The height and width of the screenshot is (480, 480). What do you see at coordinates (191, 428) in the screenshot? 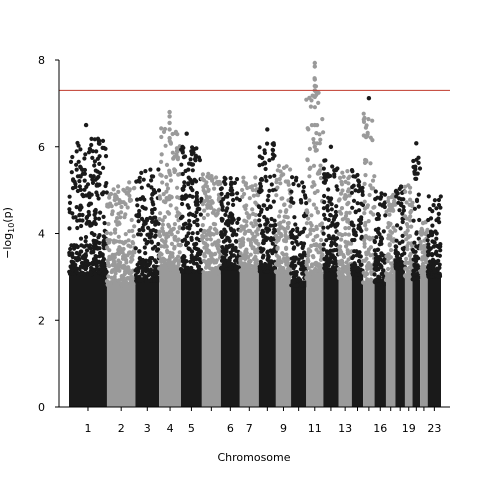
I see `x-tick-label: 5` at bounding box center [191, 428].